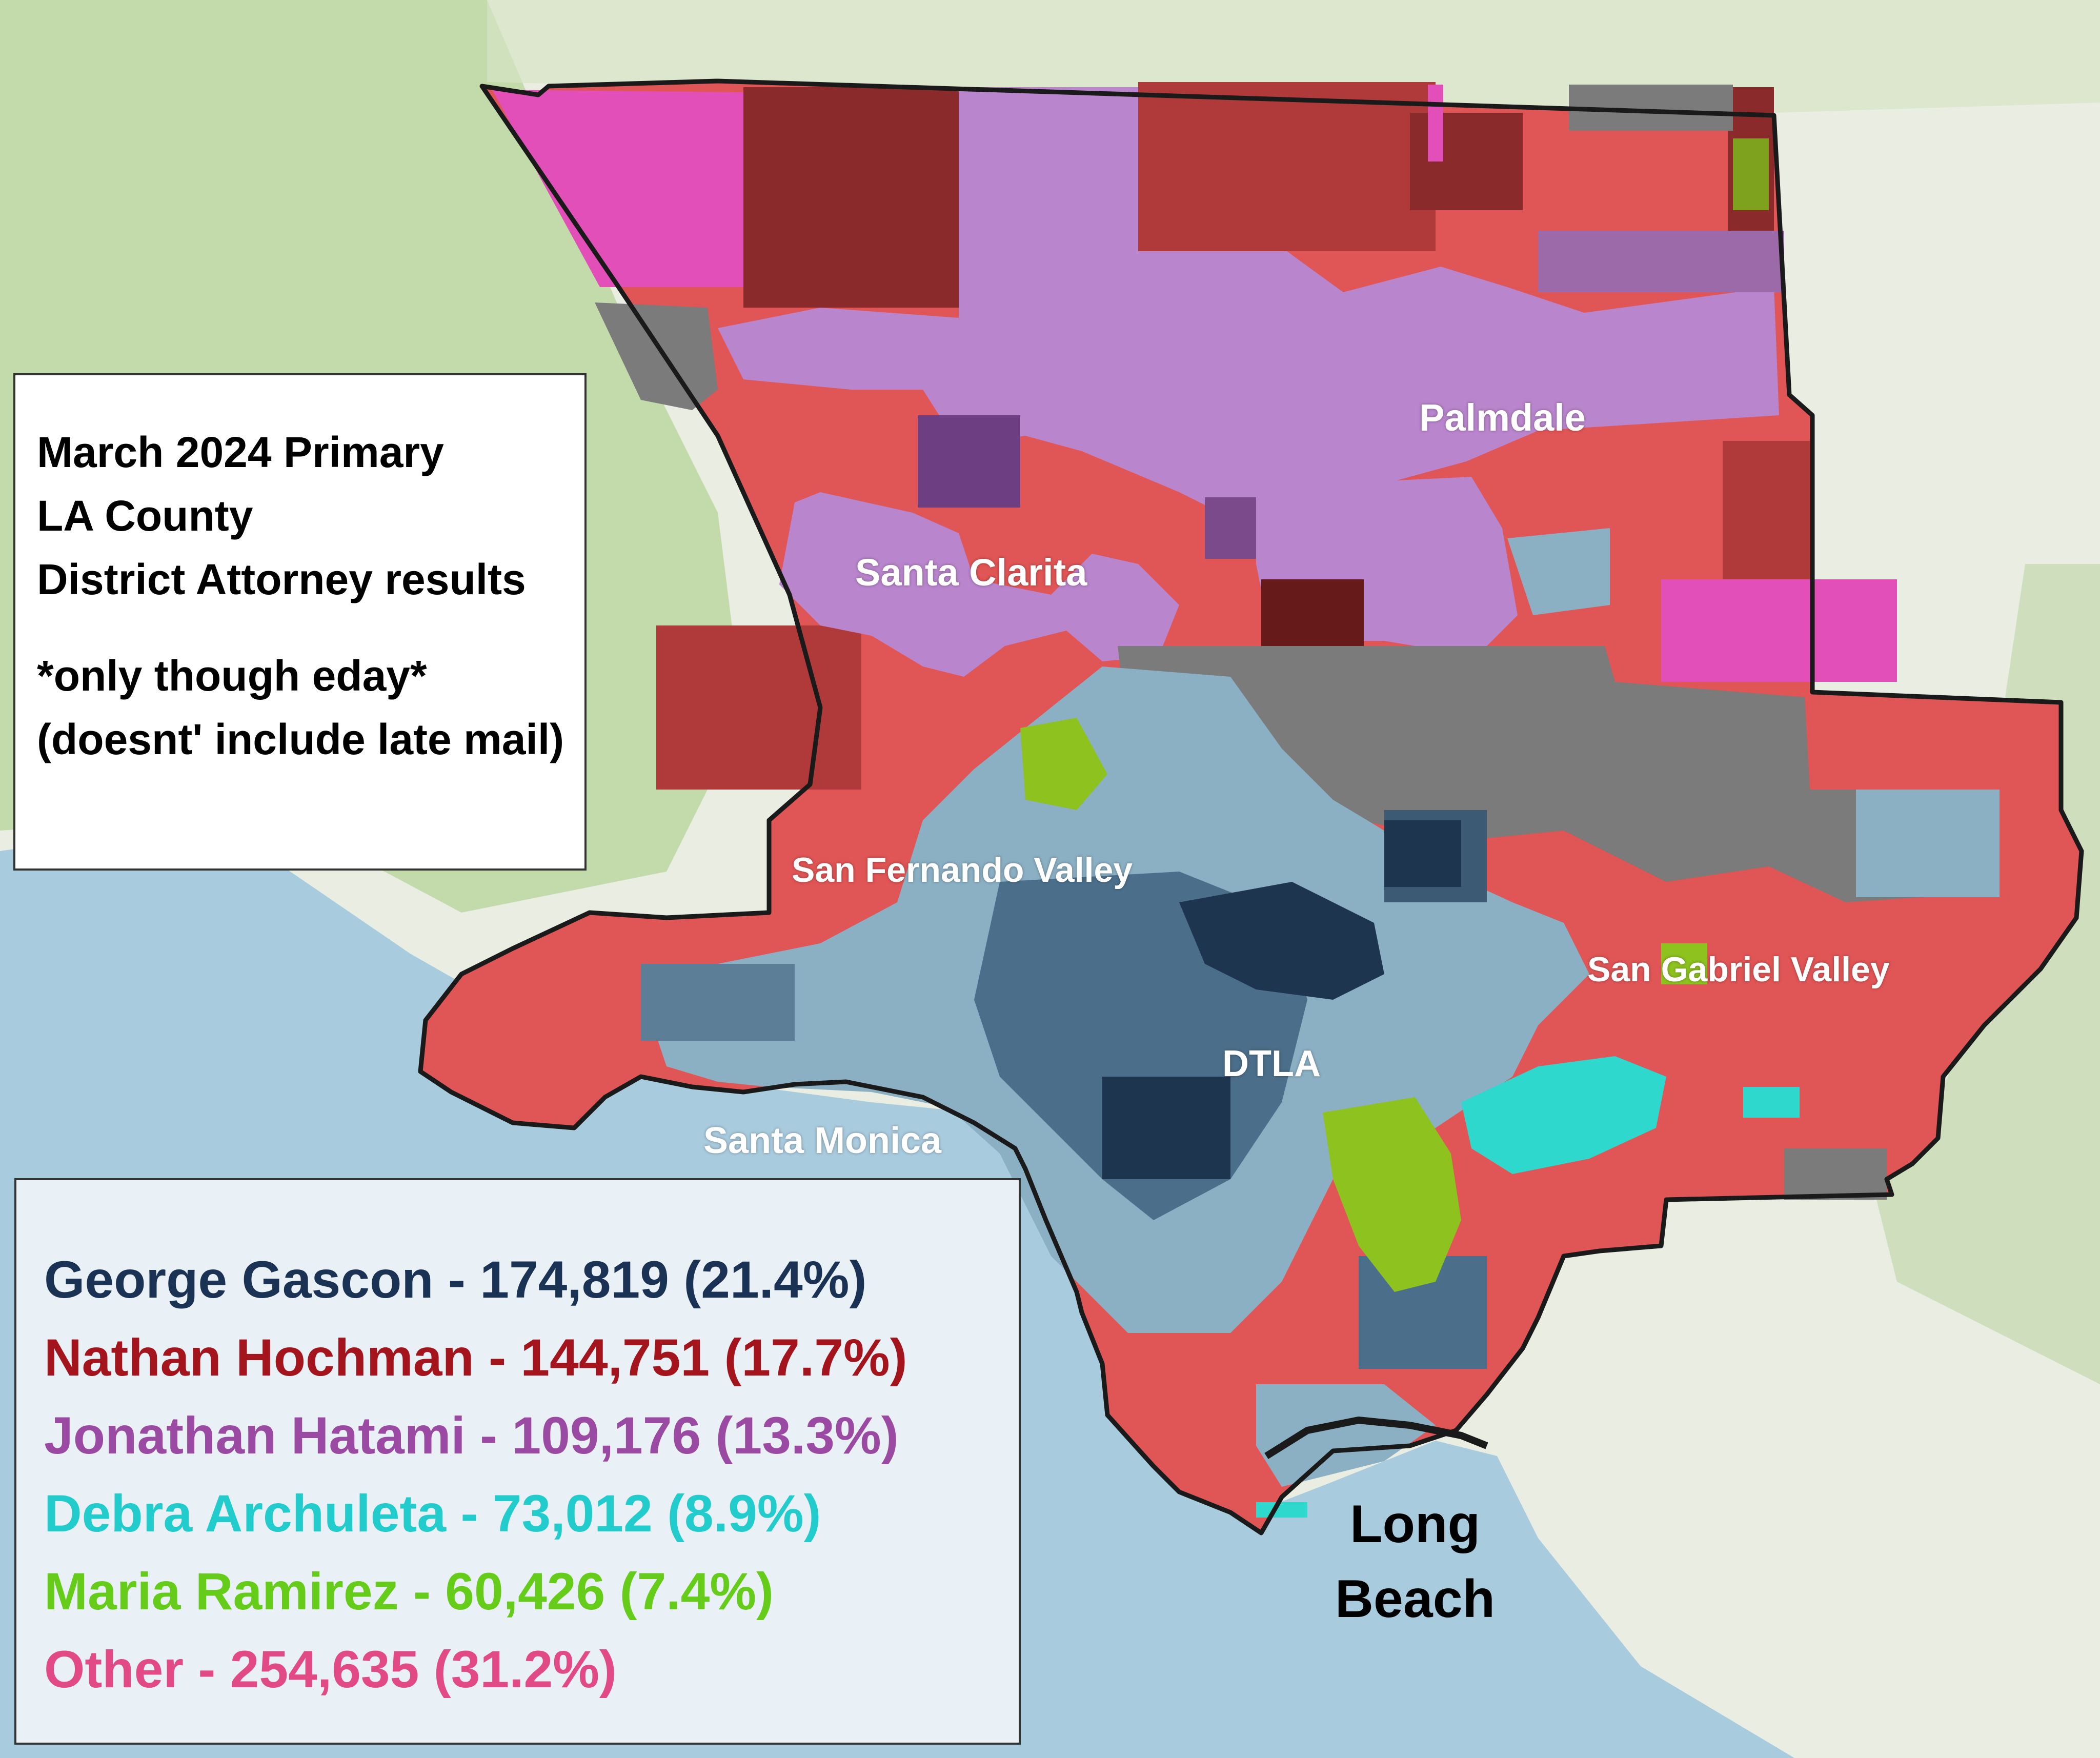 Image resolution: width=2100 pixels, height=1758 pixels. I want to click on info-note-late-mail: (doesnt' include late mail), so click(300, 739).